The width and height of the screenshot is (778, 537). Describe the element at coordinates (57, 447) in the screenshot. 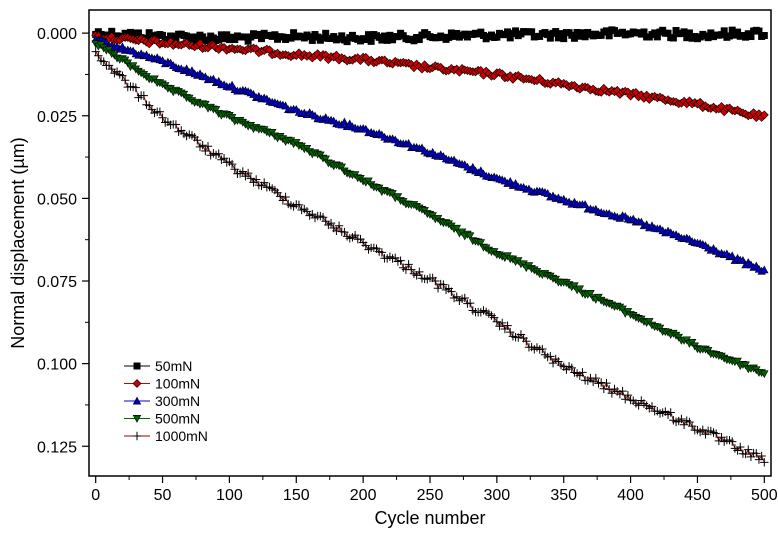

I see `y-tick-label: 0.125` at that location.